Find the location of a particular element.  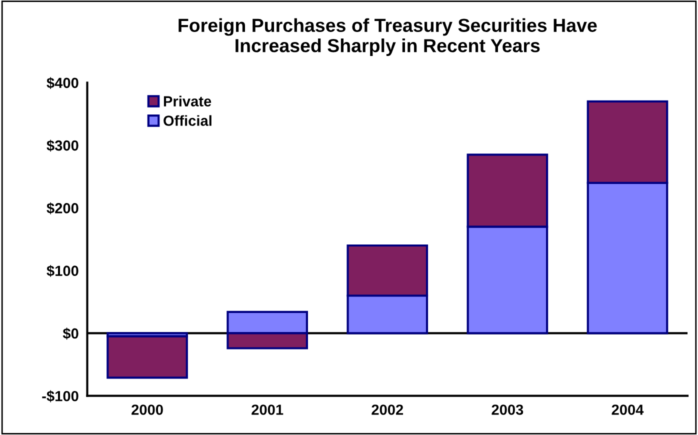

x-tick-label: 2003 is located at coordinates (508, 409).